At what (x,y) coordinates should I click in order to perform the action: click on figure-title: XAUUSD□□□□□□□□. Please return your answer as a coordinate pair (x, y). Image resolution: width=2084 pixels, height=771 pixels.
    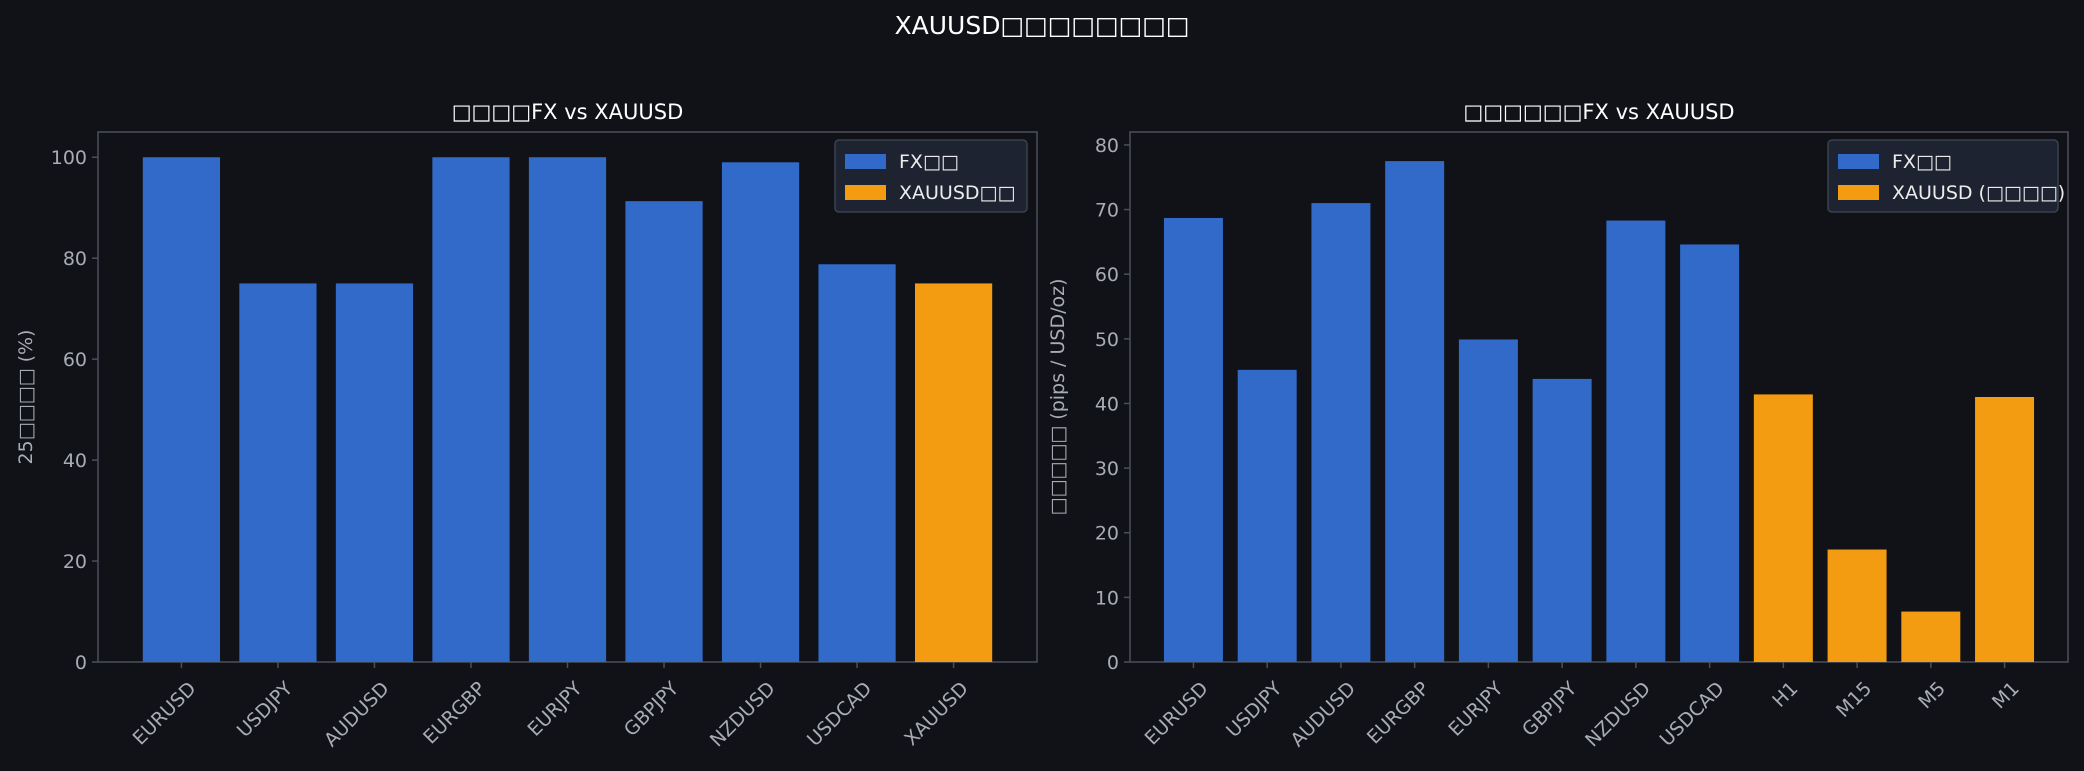
    Looking at the image, I should click on (1042, 25).